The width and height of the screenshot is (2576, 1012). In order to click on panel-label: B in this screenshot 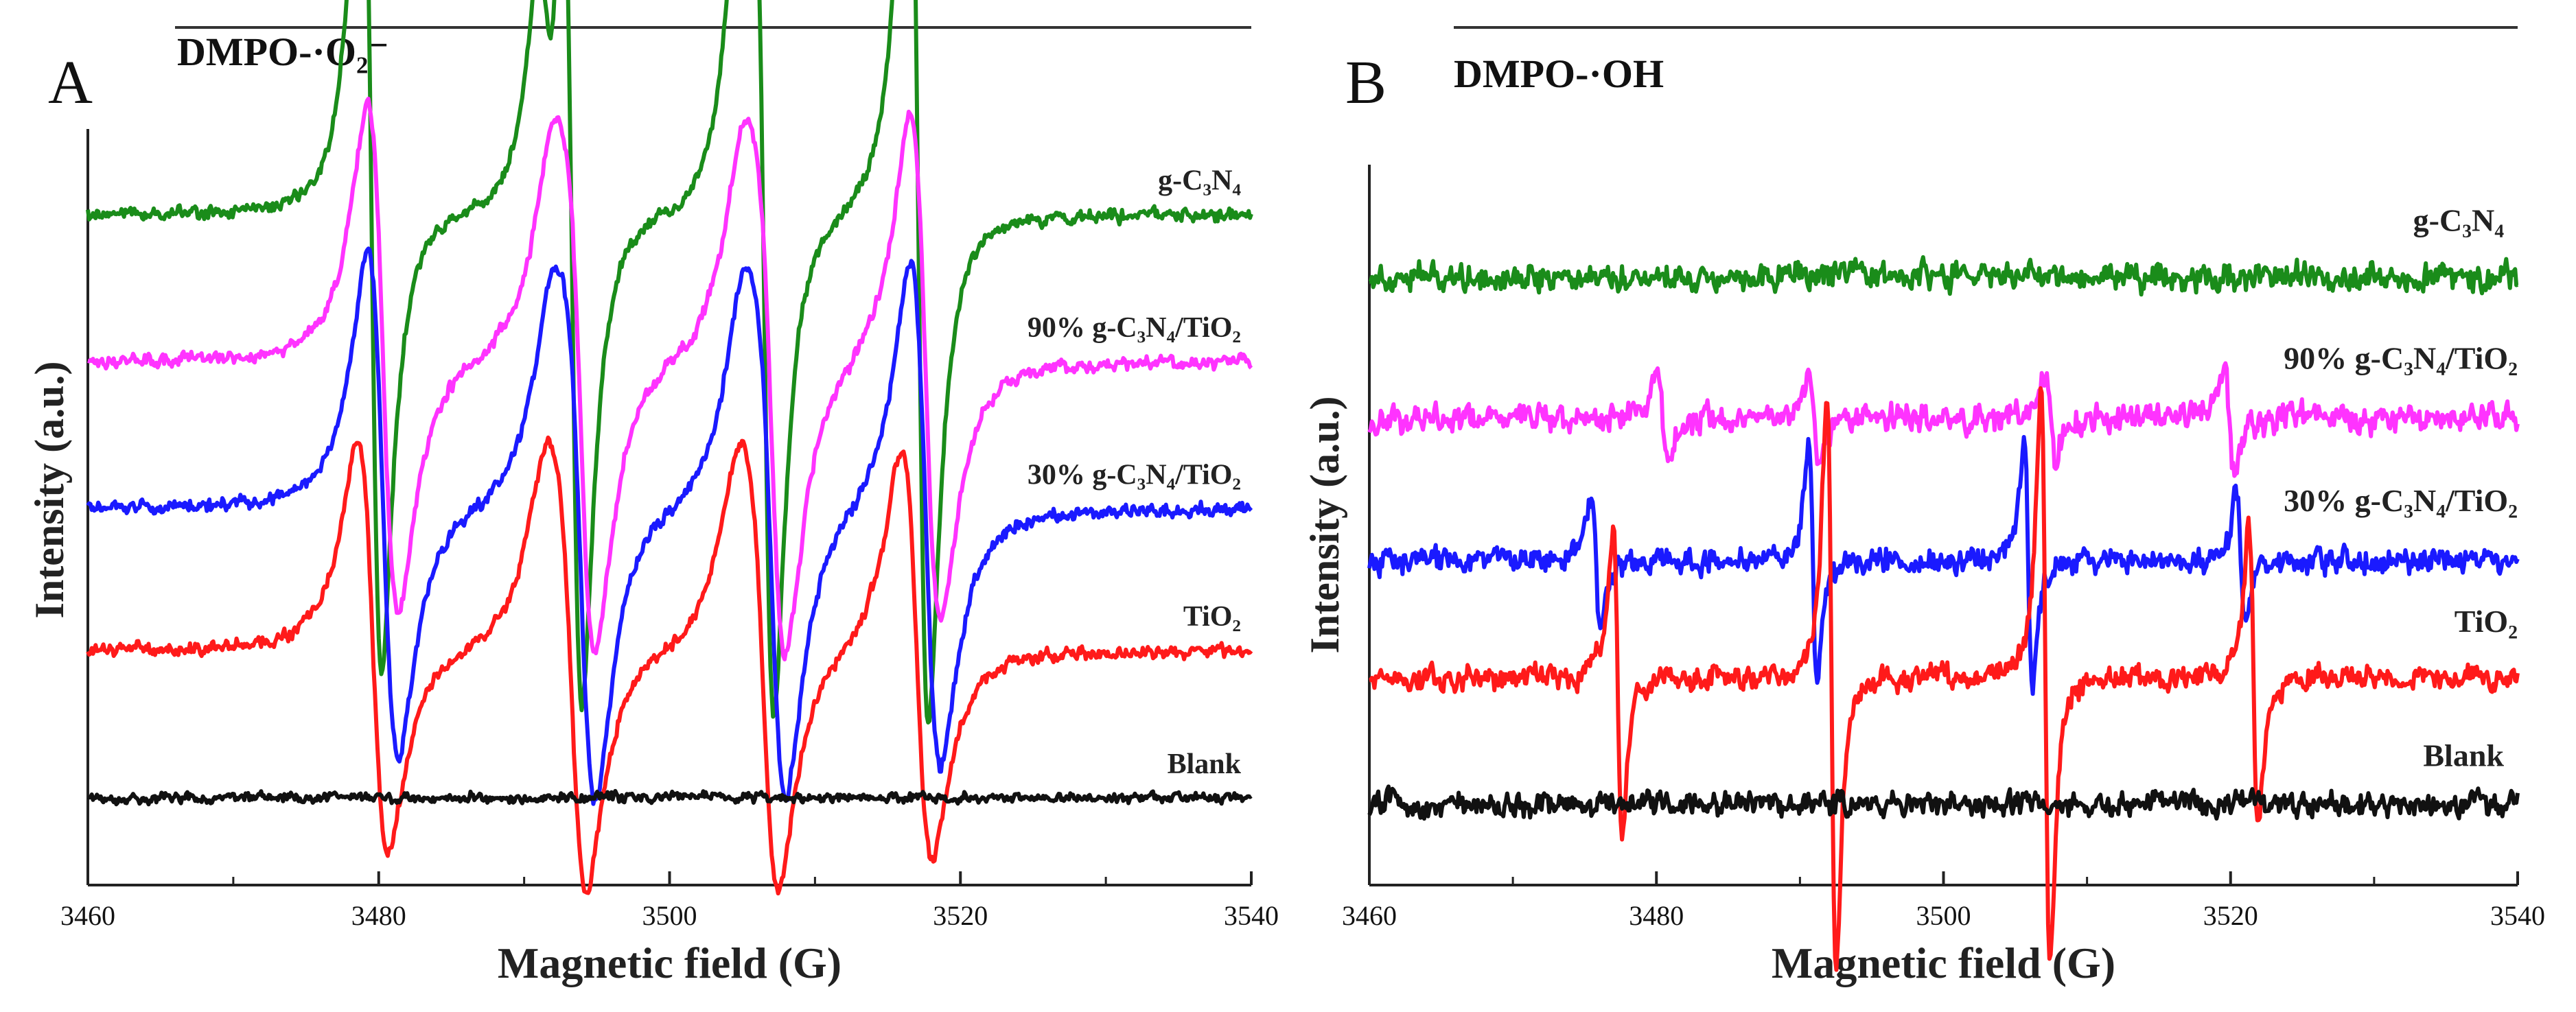, I will do `click(1365, 83)`.